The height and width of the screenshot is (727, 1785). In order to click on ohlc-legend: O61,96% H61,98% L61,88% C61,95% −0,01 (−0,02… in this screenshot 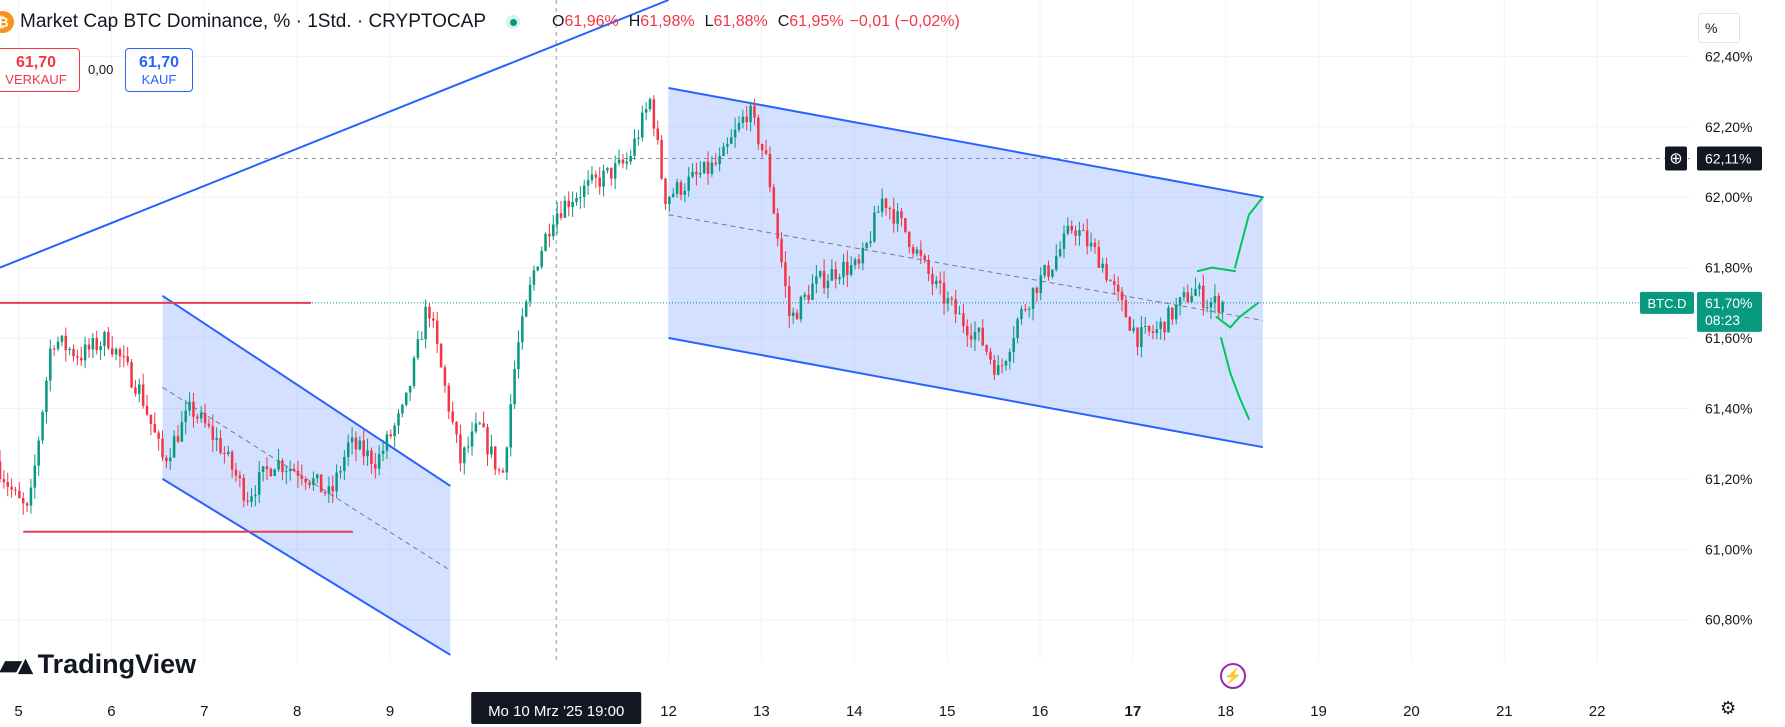, I will do `click(751, 22)`.